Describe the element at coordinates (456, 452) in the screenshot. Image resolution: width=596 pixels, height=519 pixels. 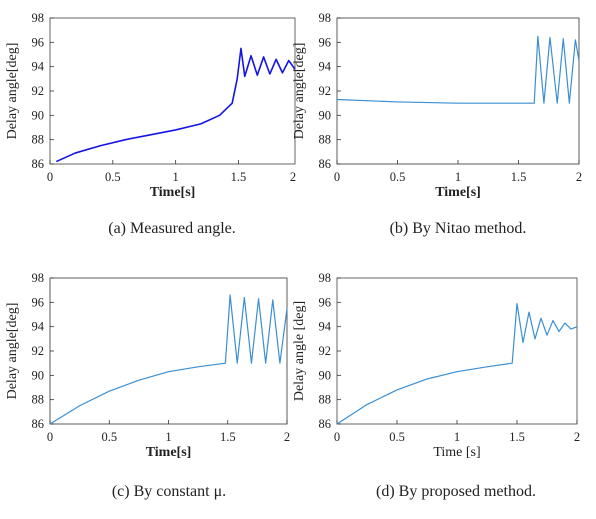
I see `x-axis-label: Time [s]` at that location.